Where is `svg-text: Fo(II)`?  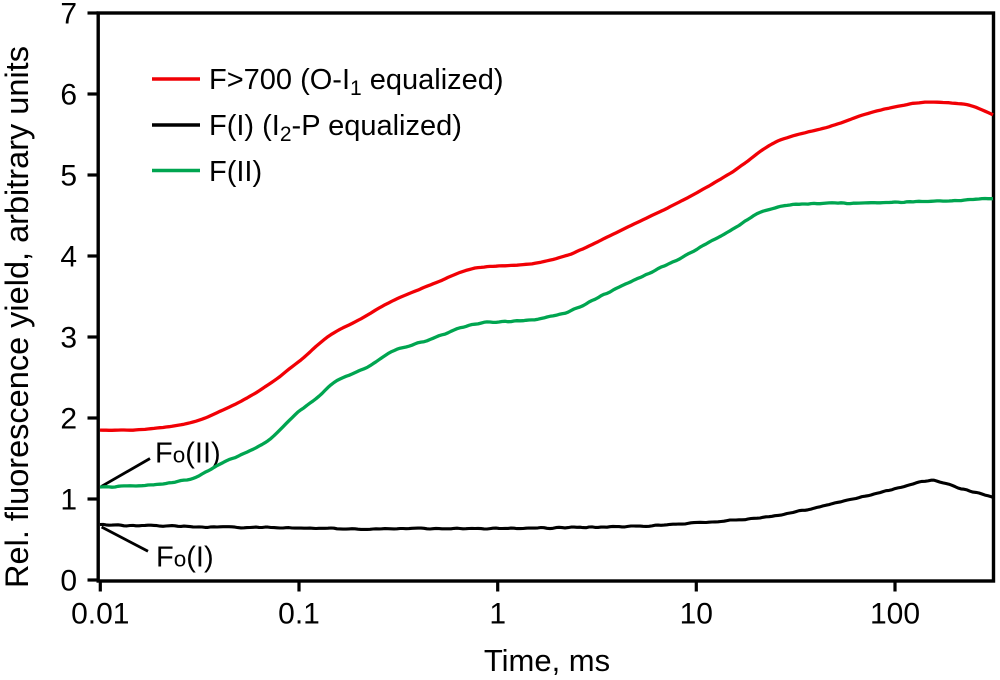
svg-text: Fo(II) is located at coordinates (188, 454).